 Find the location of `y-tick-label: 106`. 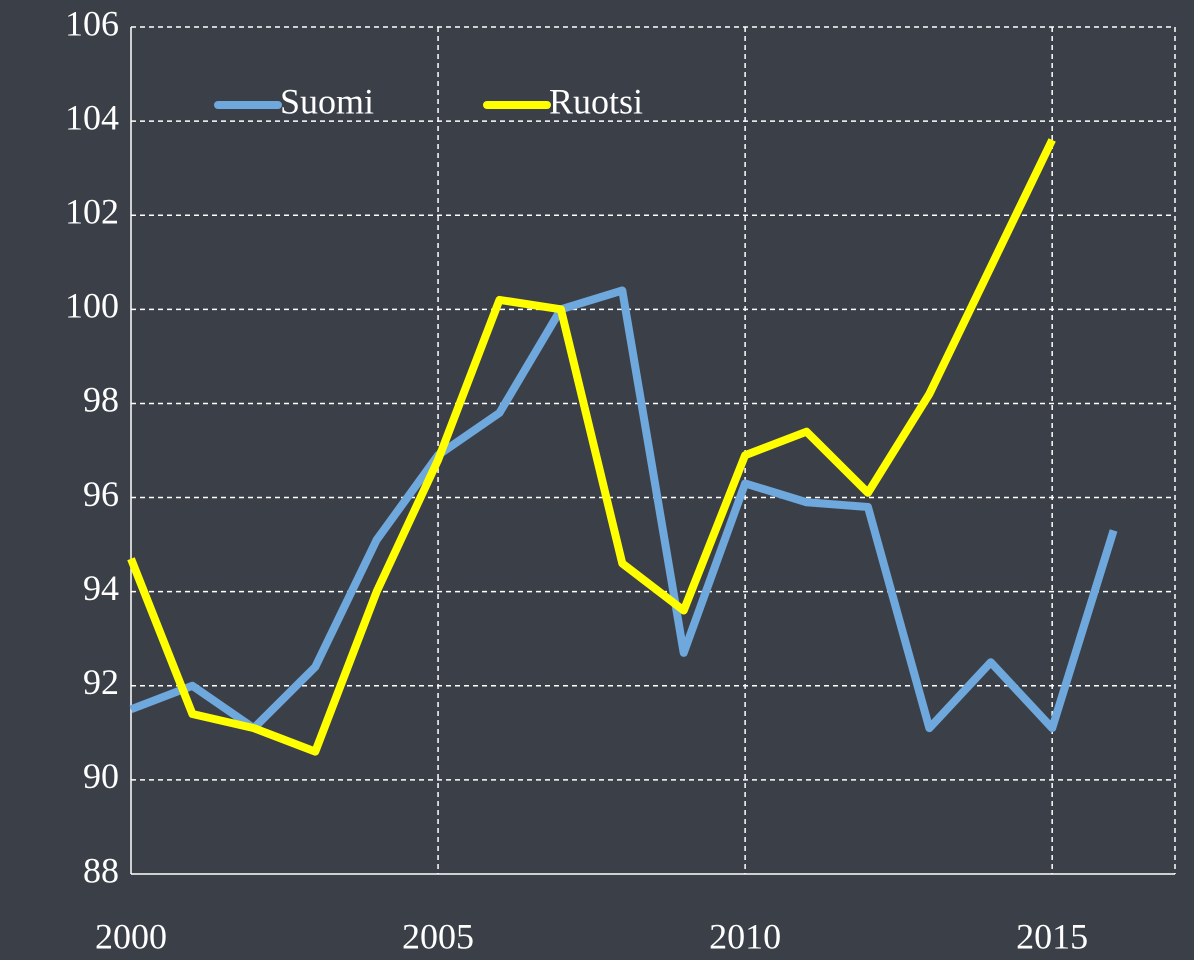

y-tick-label: 106 is located at coordinates (92, 23).